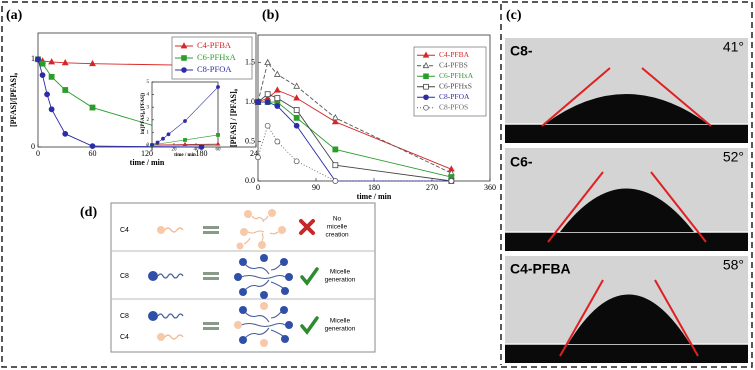 The image size is (755, 370). Describe the element at coordinates (316, 187) in the screenshot. I see `x-tick-label: 90` at that location.